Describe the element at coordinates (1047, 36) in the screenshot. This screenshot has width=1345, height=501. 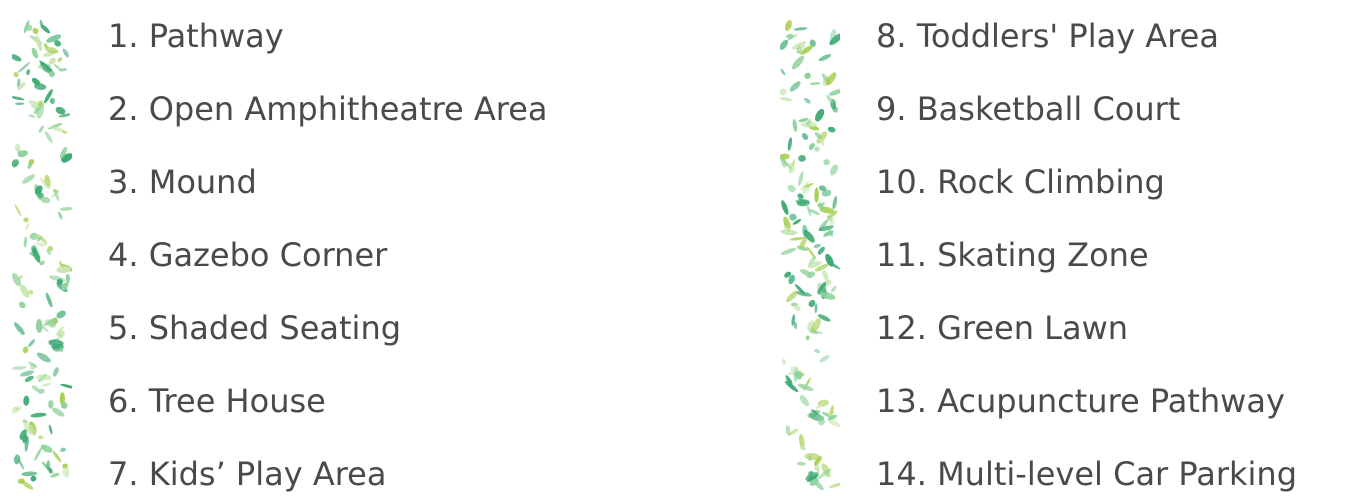
I see `amenity-item: 8. Toddlers' Play Area` at that location.